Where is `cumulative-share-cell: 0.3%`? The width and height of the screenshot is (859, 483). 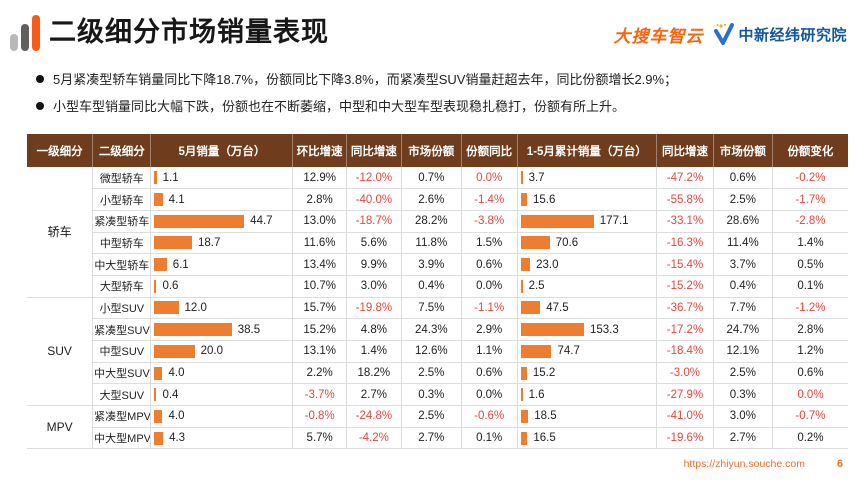 cumulative-share-cell: 0.3% is located at coordinates (743, 395).